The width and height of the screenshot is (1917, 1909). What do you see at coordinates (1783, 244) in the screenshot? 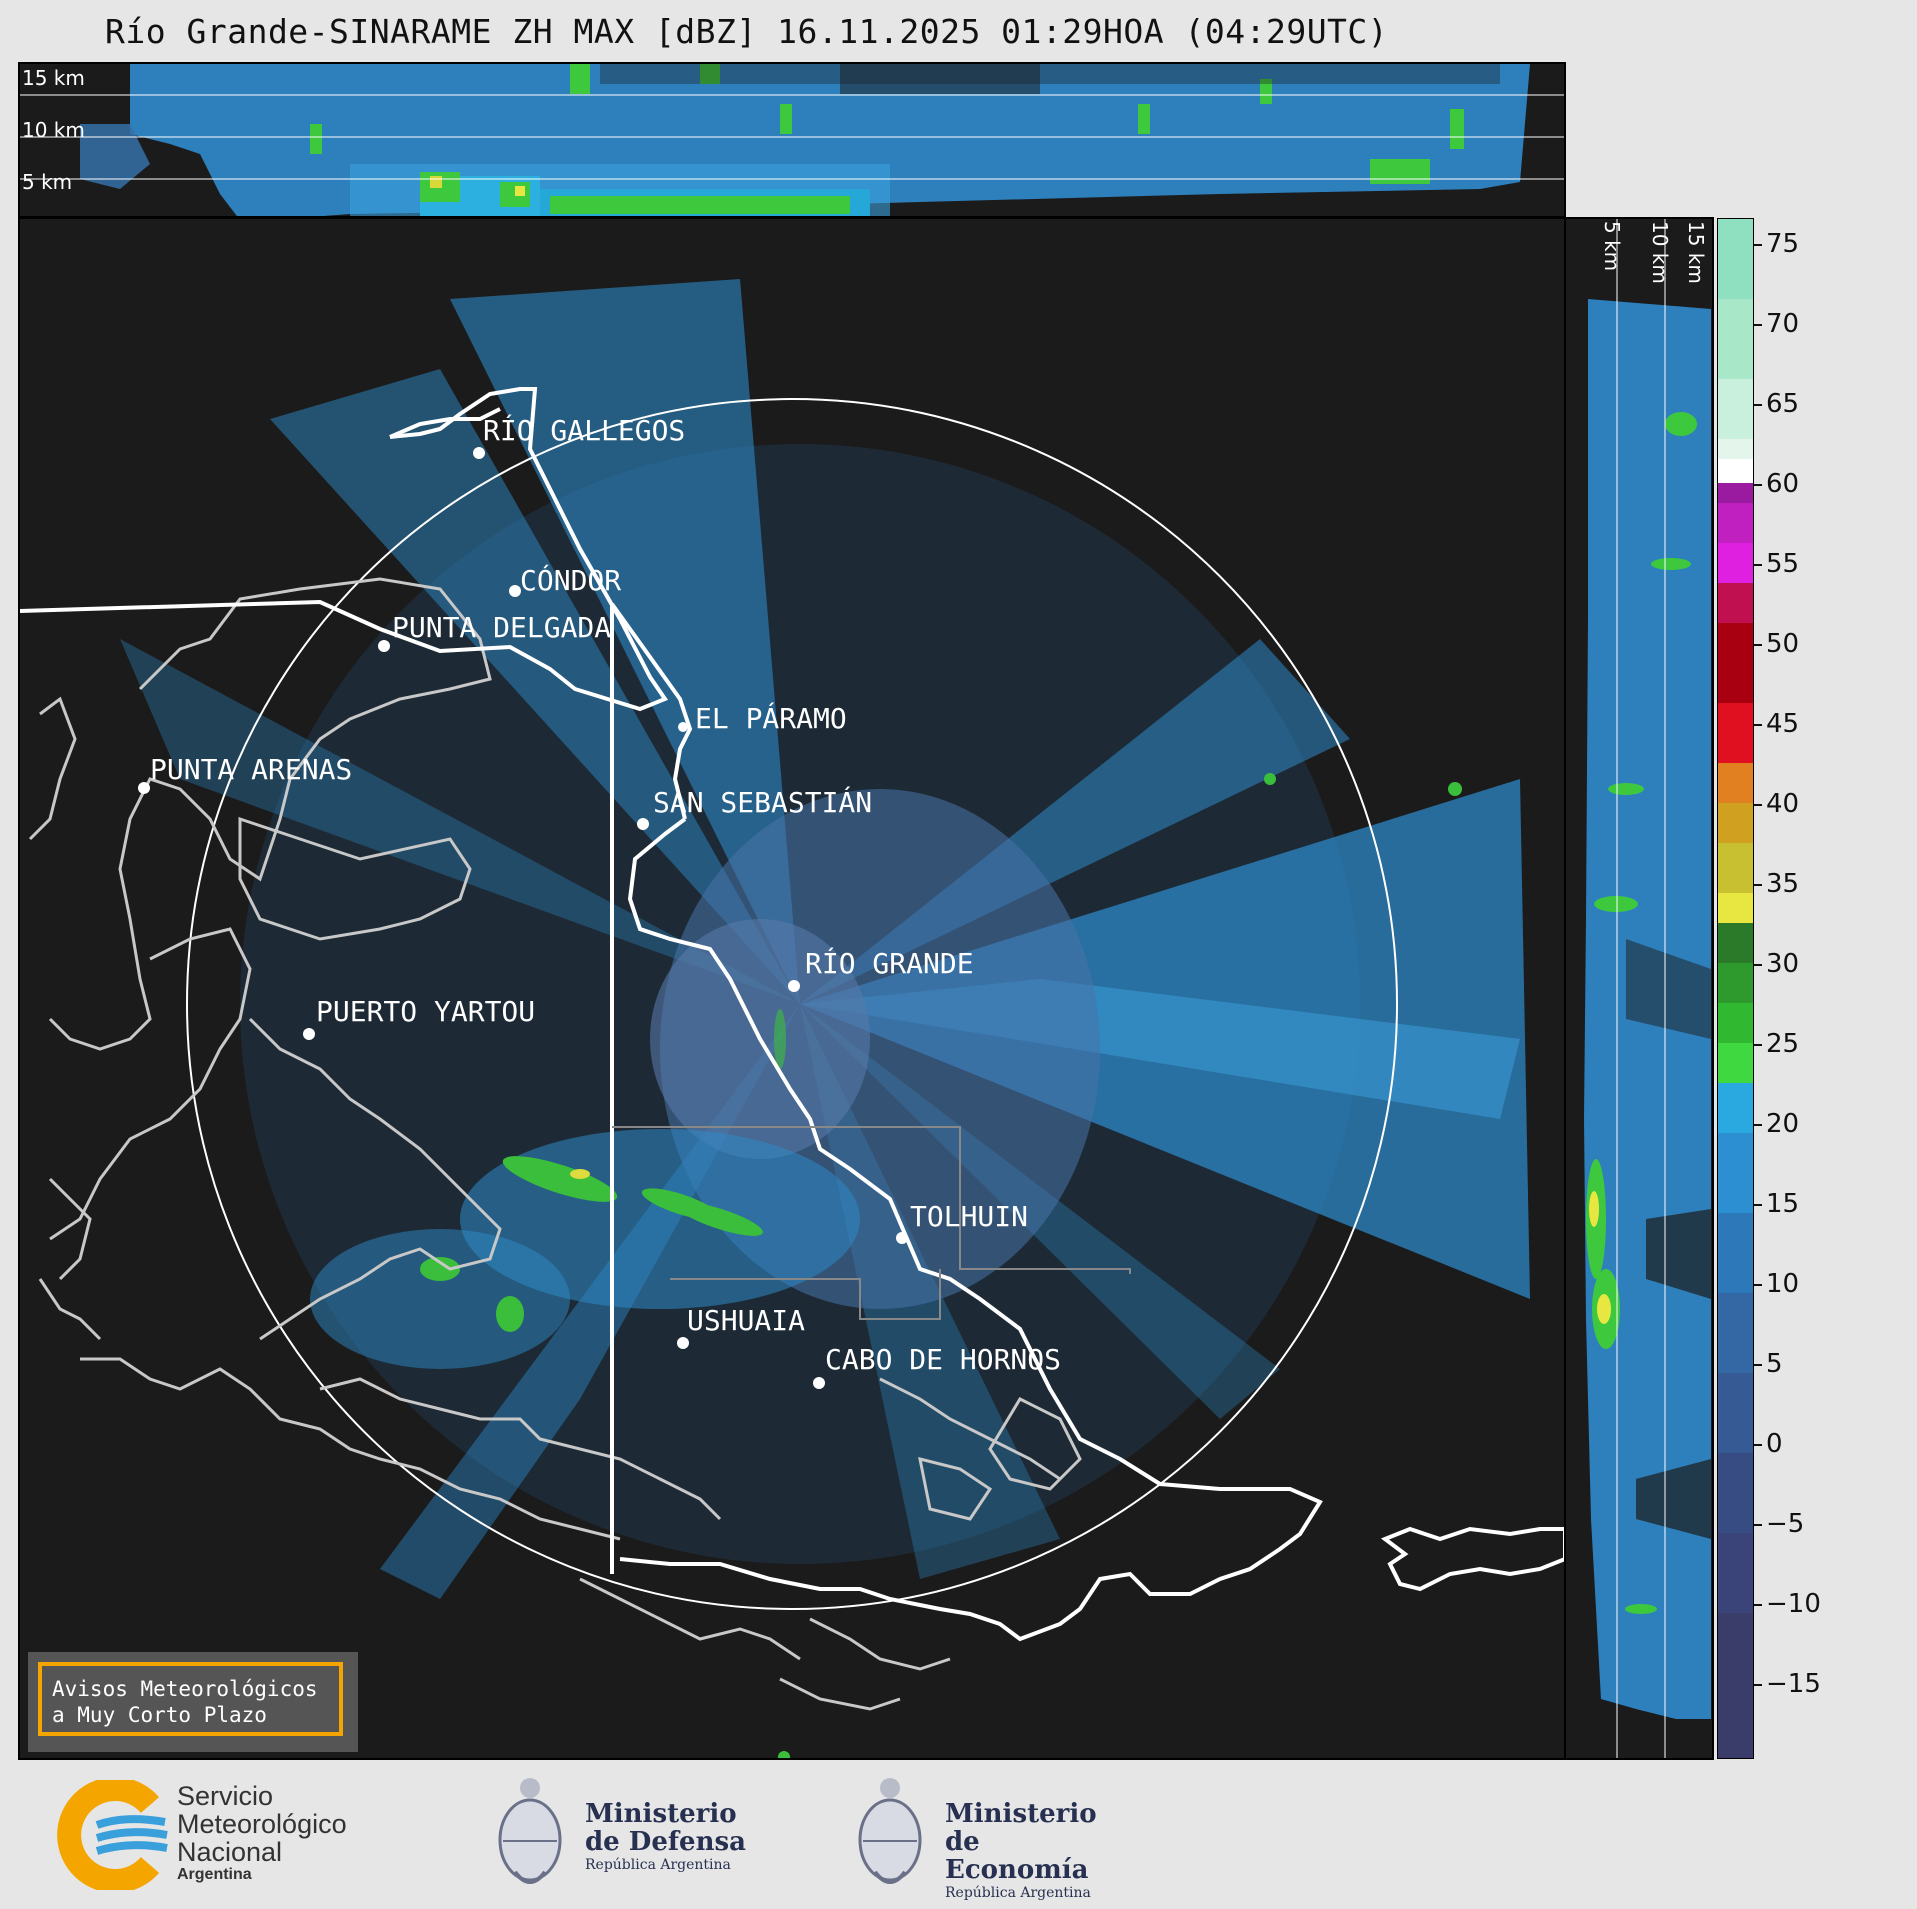
I see `colorbar-tick-label: 75` at bounding box center [1783, 244].